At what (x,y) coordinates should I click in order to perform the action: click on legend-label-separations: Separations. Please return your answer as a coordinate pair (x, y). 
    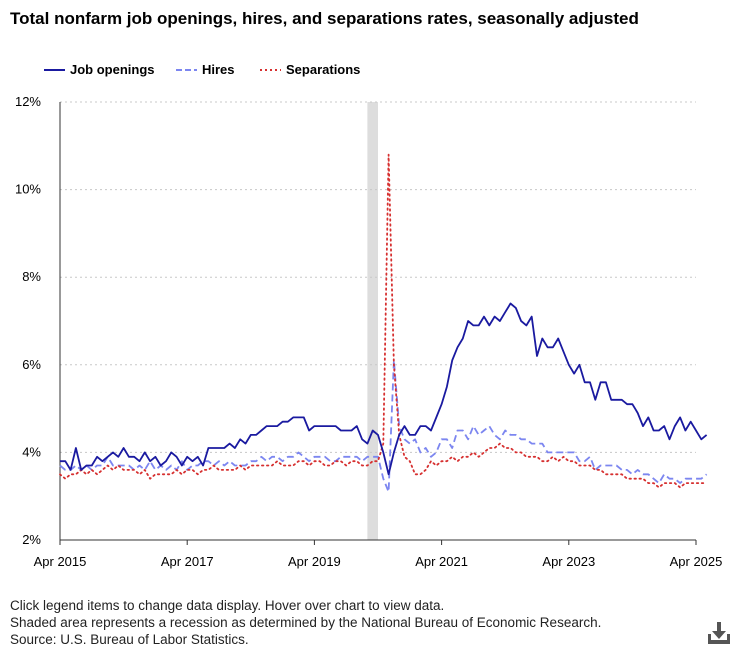
    Looking at the image, I should click on (323, 69).